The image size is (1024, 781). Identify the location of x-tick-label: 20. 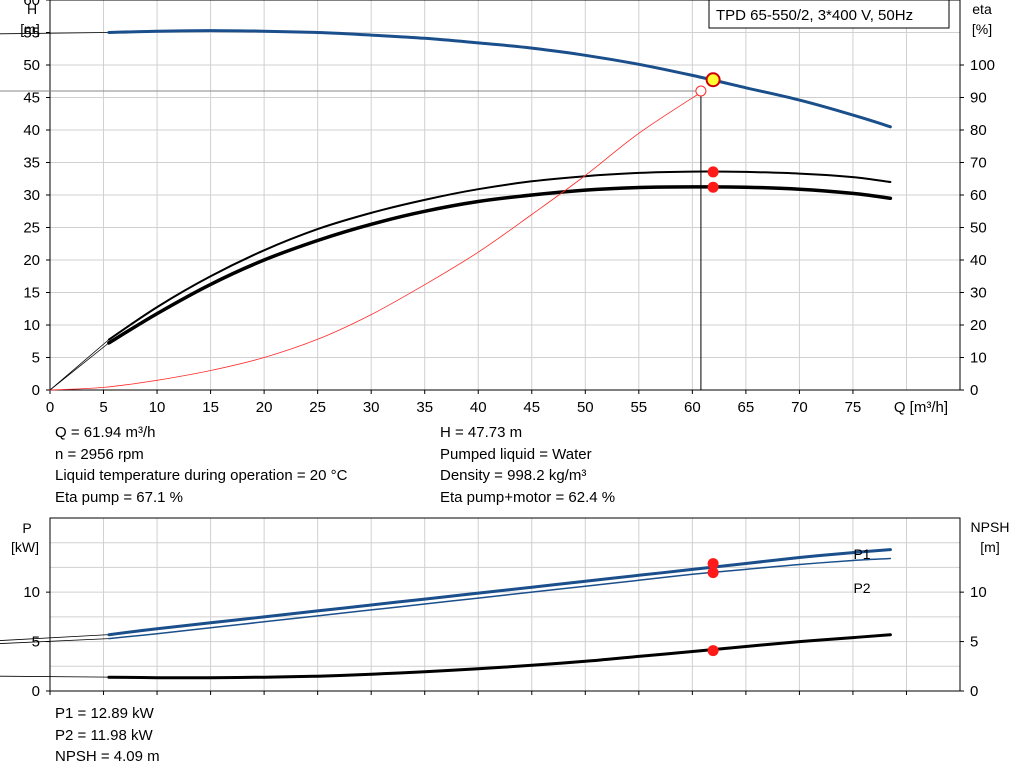
(264, 407).